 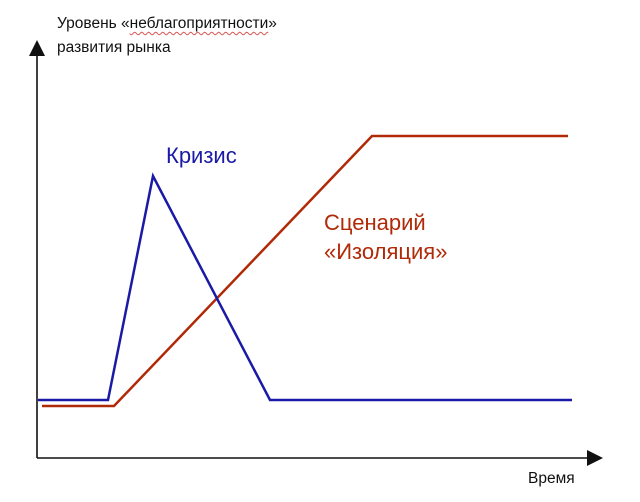 I want to click on y-axis-label-underlined-word: неблагоприятности, so click(x=199, y=23).